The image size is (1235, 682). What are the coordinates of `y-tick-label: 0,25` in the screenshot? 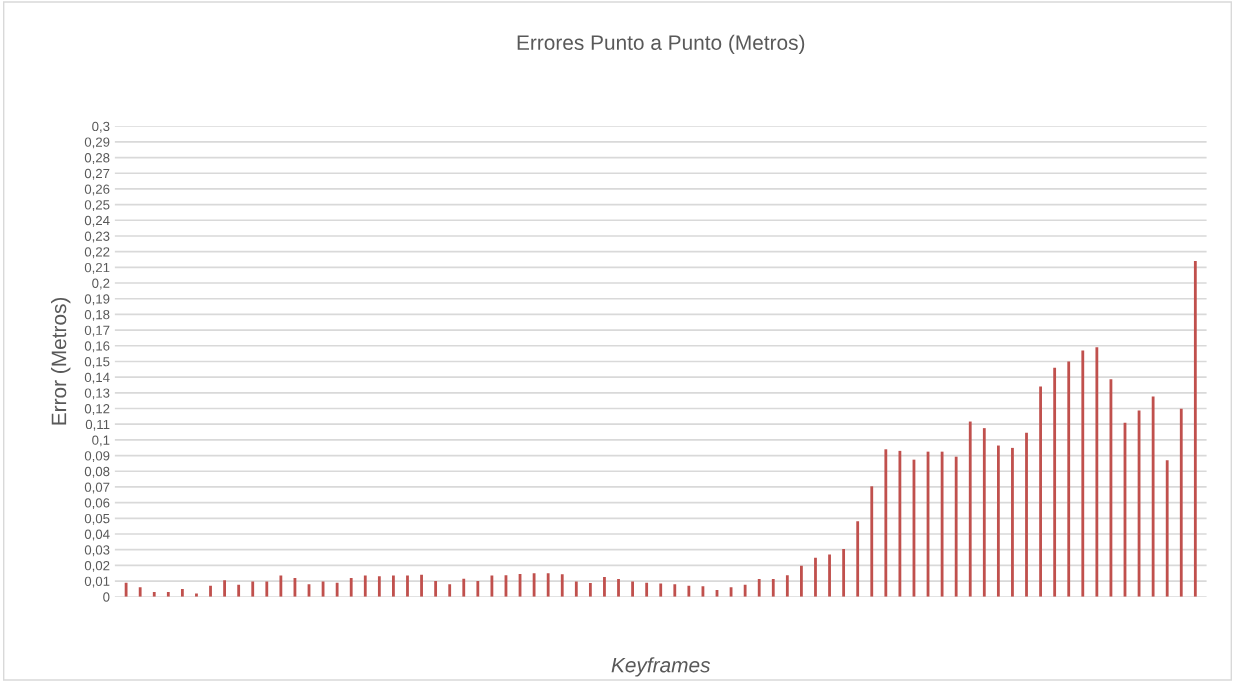 It's located at (97, 206).